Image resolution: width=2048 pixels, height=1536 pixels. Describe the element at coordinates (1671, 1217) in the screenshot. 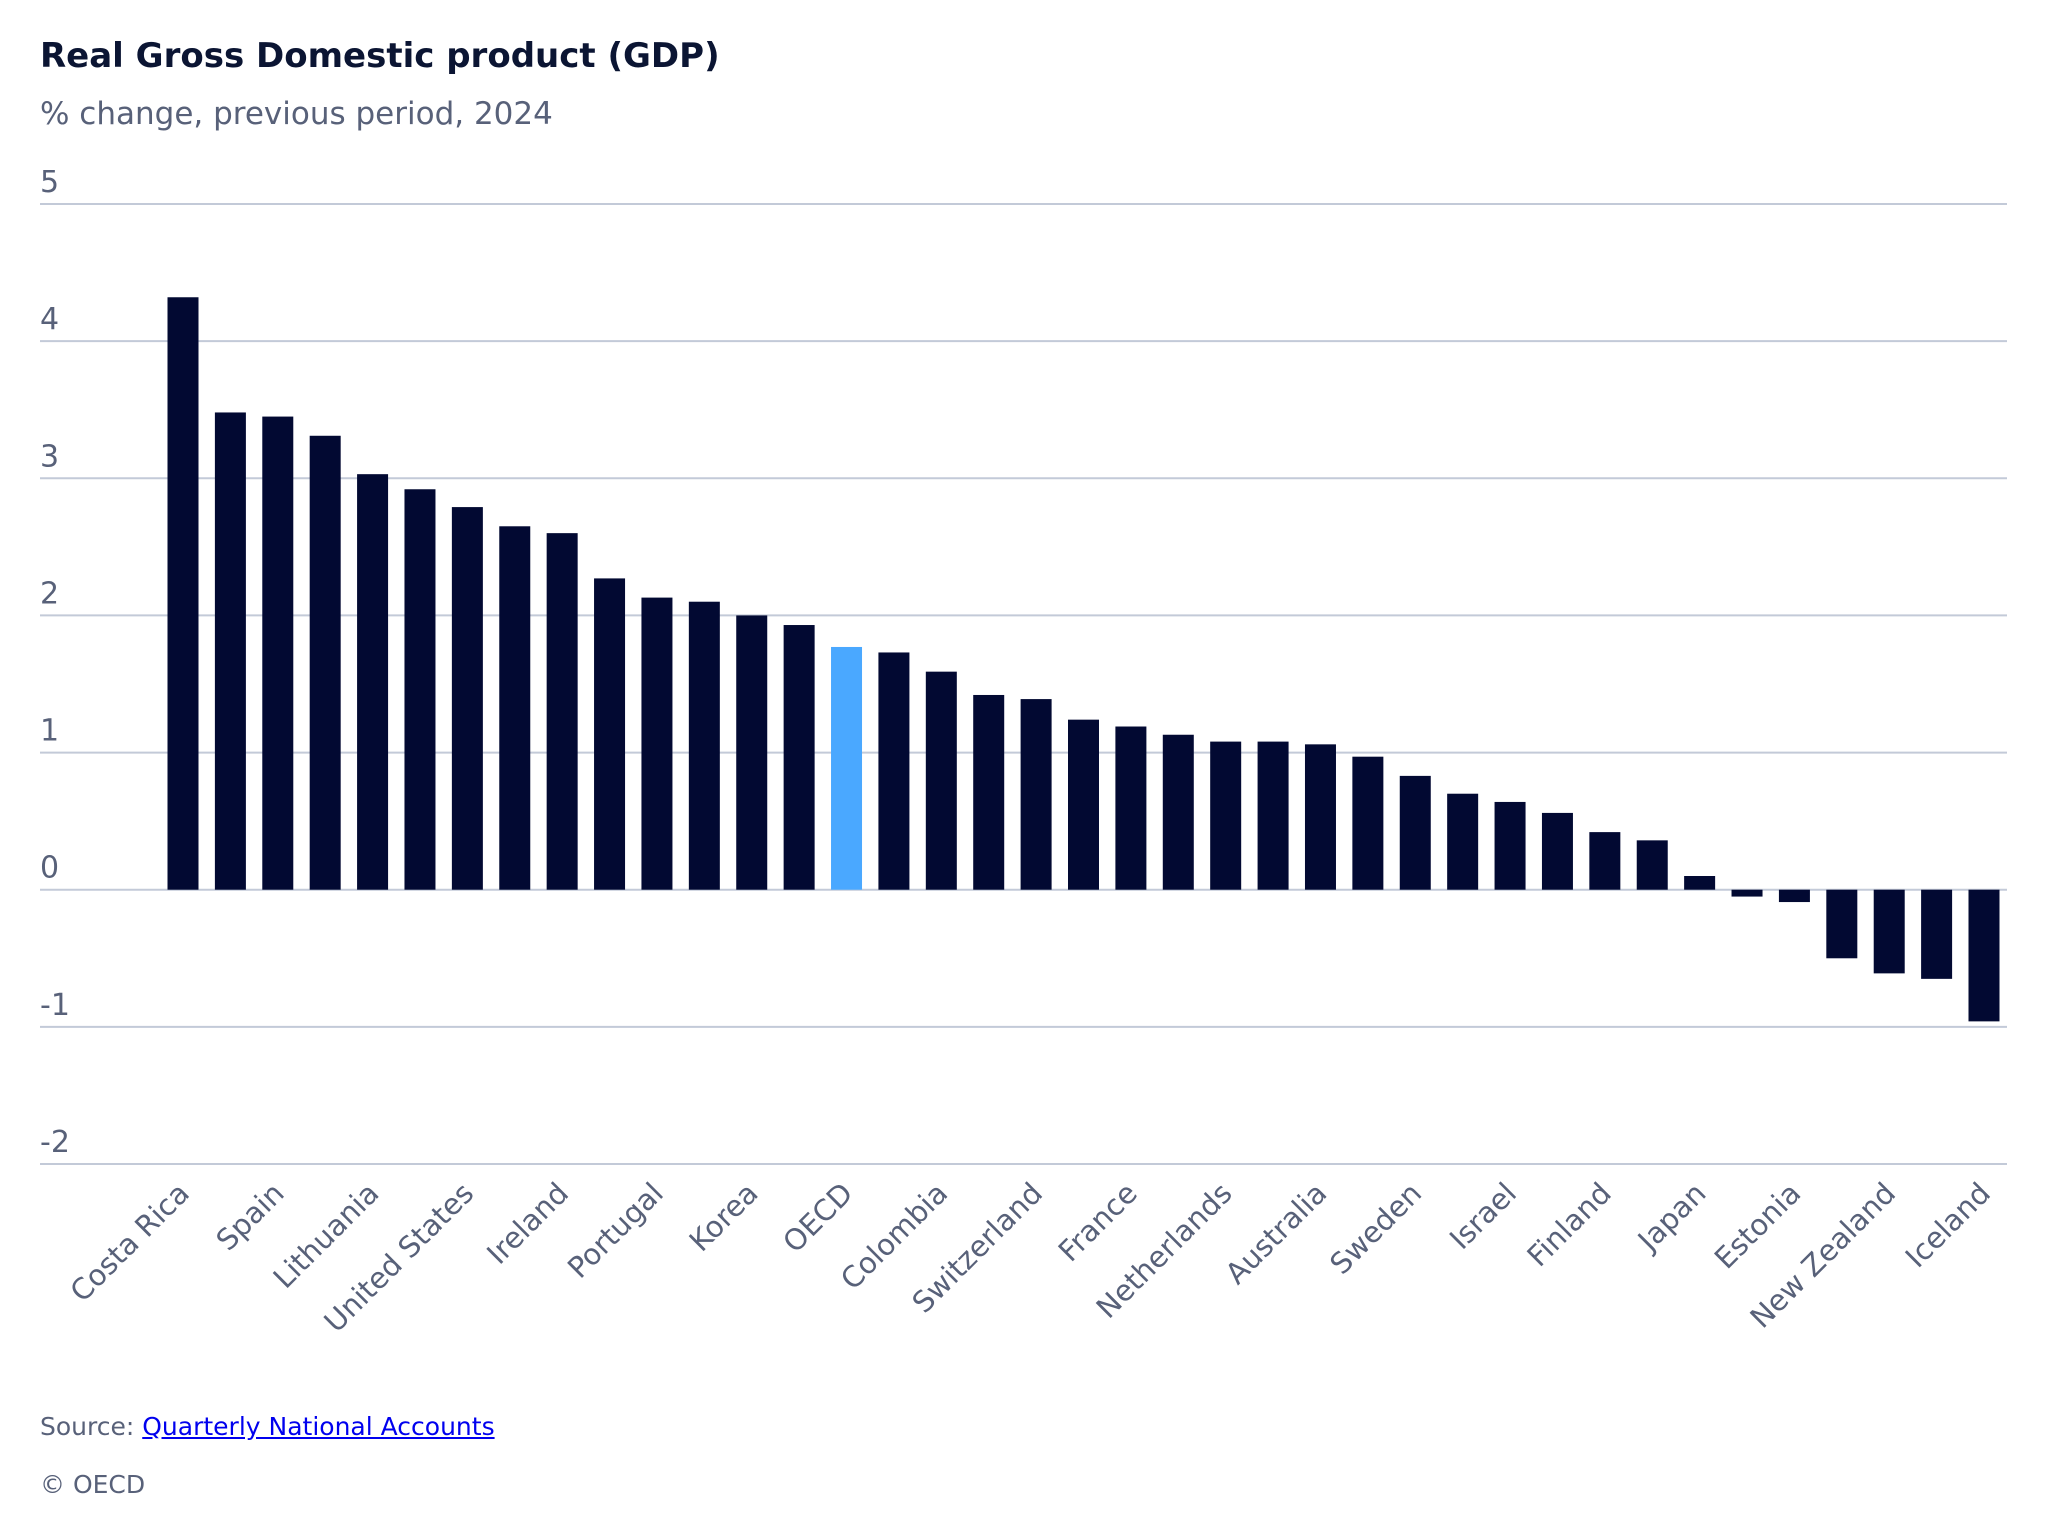

I see `x-tick-label: Japan` at that location.